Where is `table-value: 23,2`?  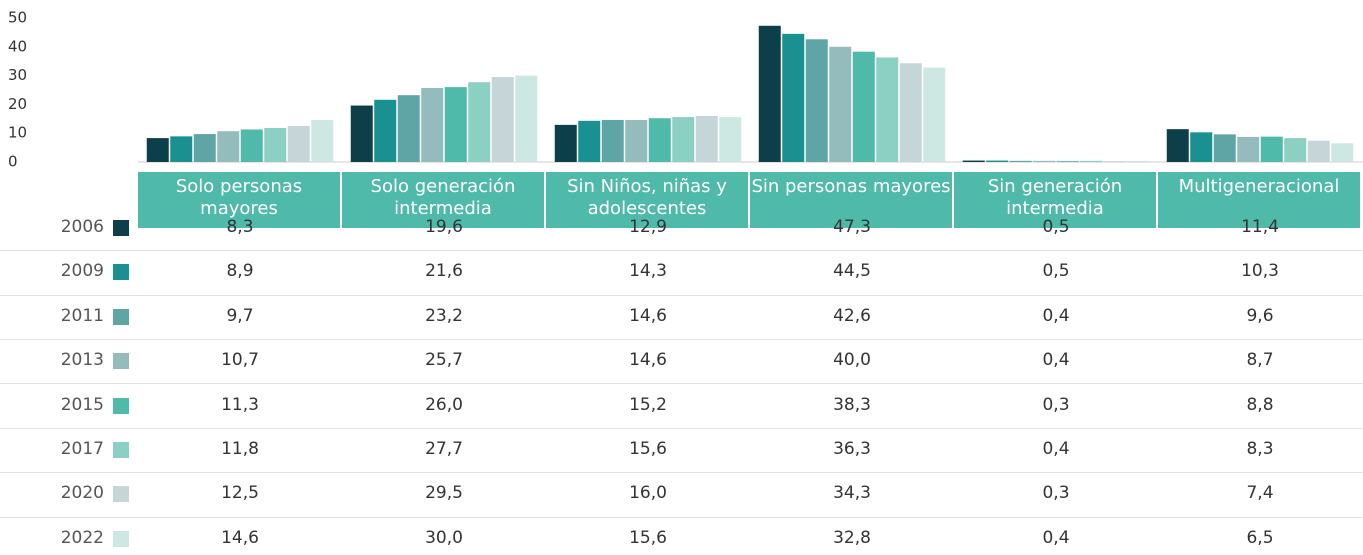
table-value: 23,2 is located at coordinates (444, 315).